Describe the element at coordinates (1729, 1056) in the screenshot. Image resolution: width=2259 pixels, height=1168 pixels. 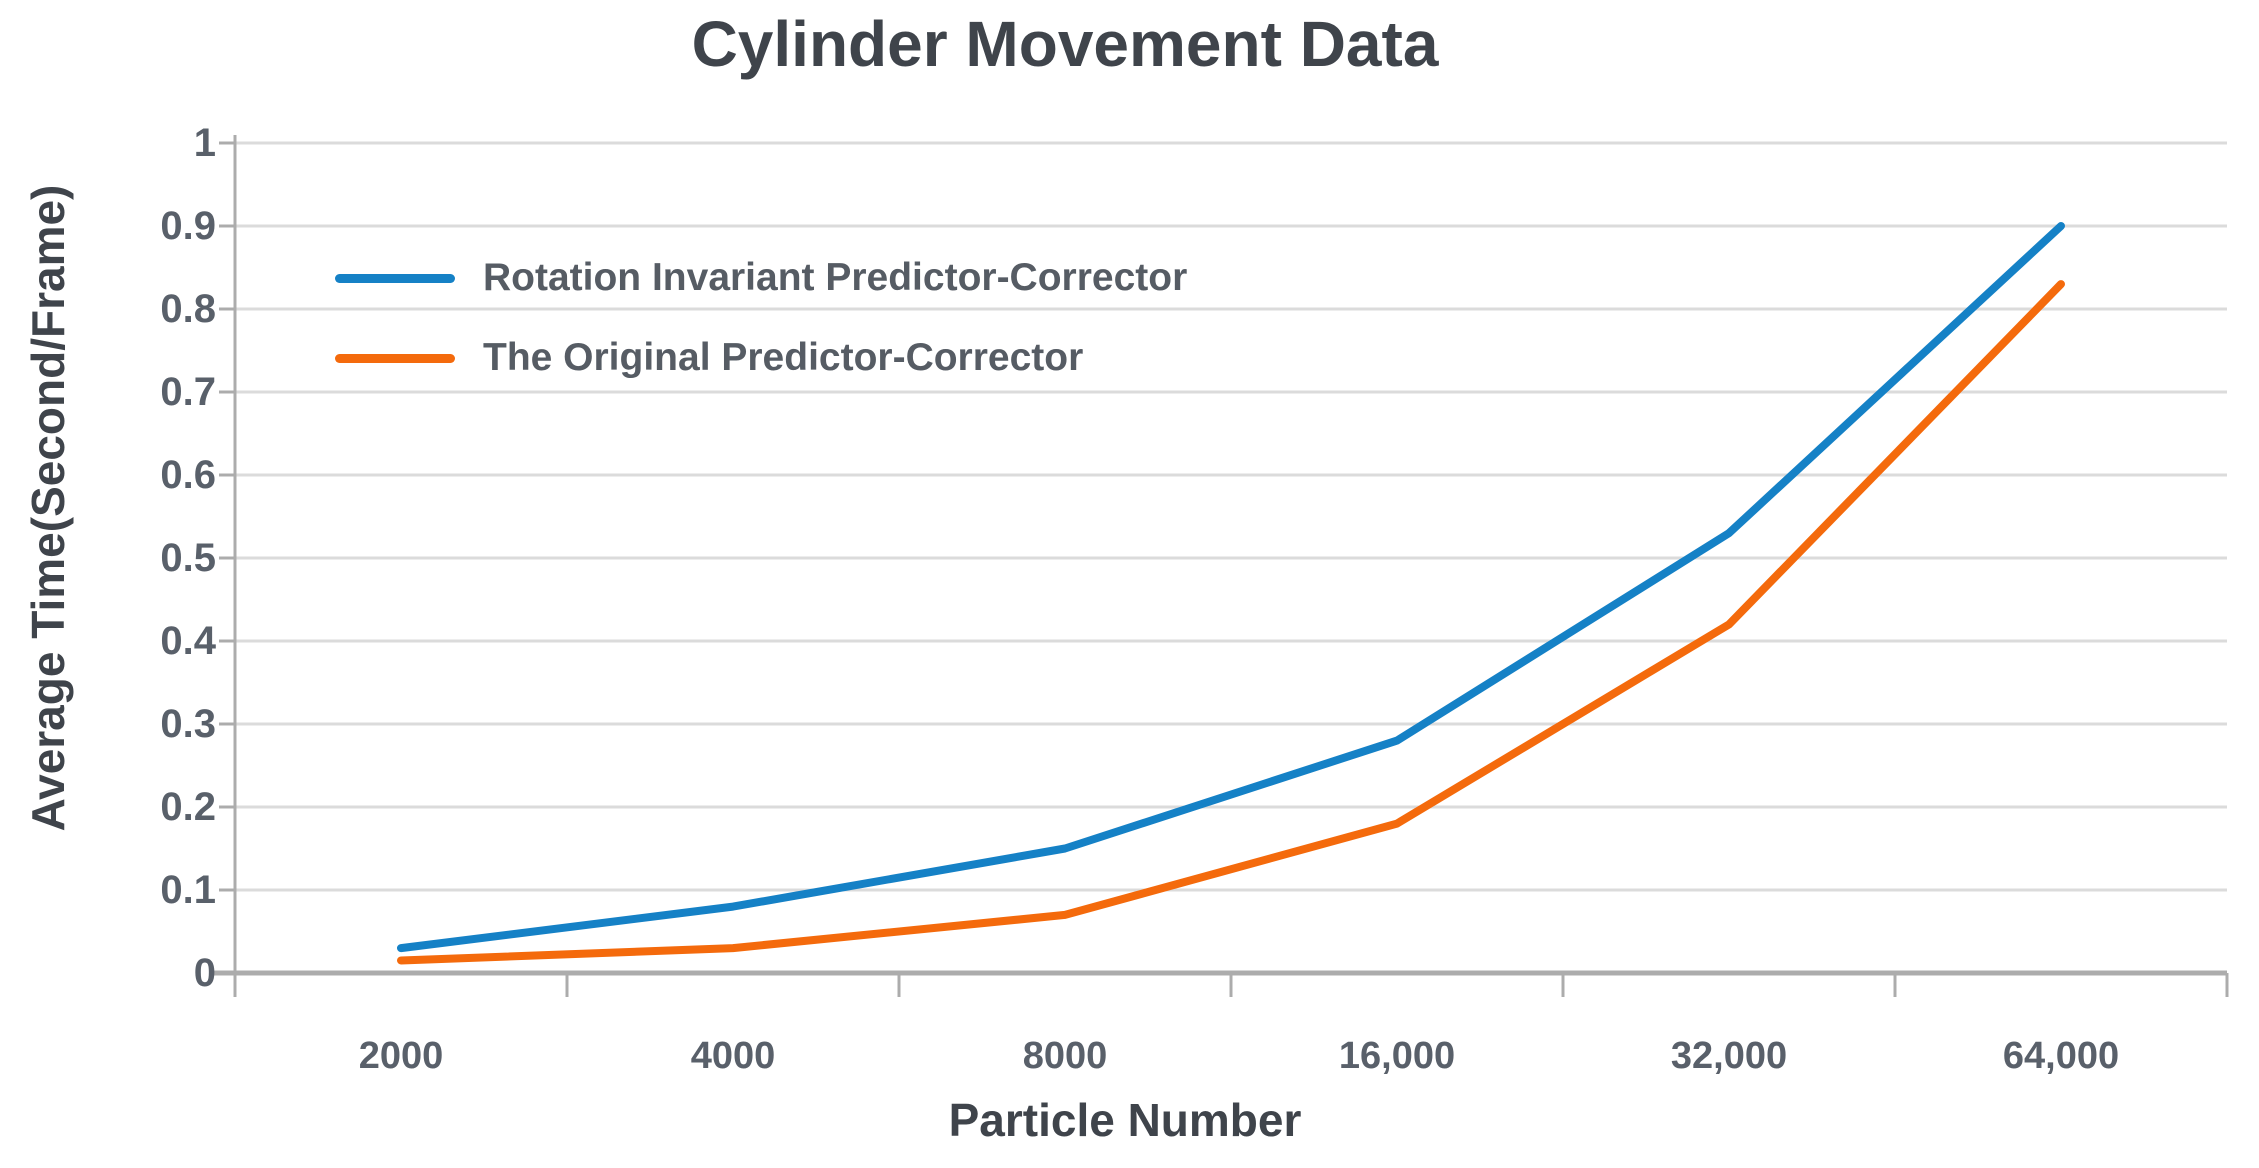
I see `x-tick-label: 32,000` at that location.